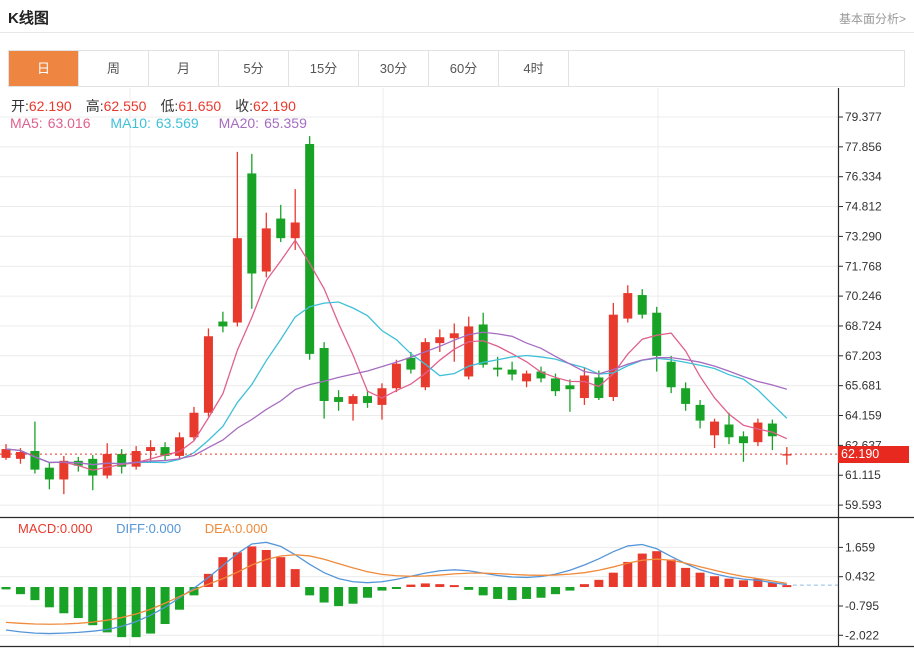  Describe the element at coordinates (200, 106) in the screenshot. I see `low-value: 61.650` at that location.